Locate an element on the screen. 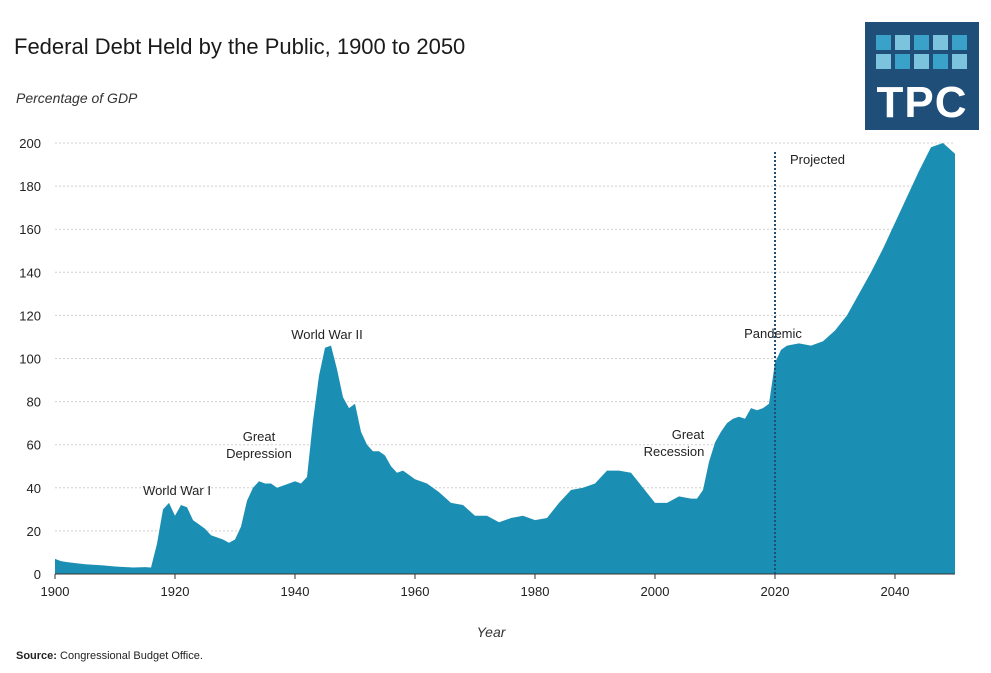 The height and width of the screenshot is (673, 991). y-tick-label: 140 is located at coordinates (30, 272).